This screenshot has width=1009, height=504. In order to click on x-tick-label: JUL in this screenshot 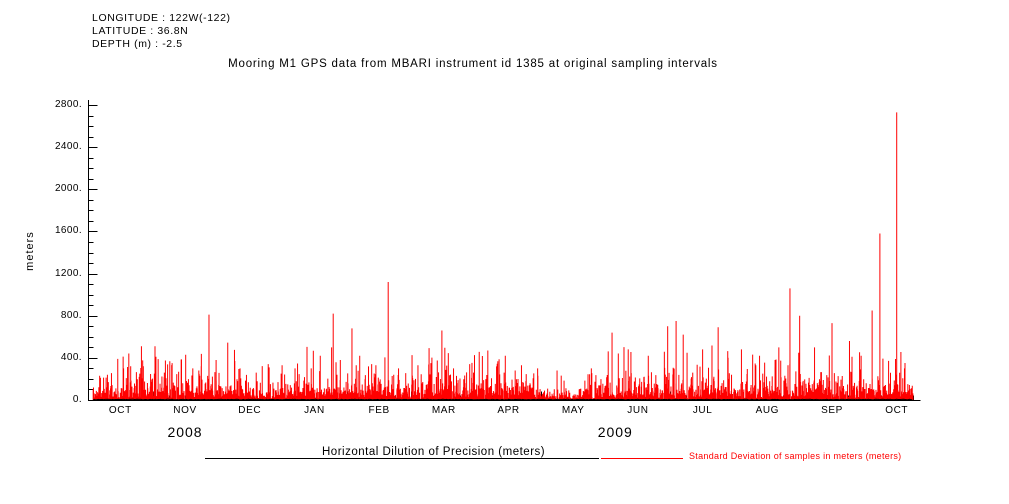, I will do `click(702, 410)`.